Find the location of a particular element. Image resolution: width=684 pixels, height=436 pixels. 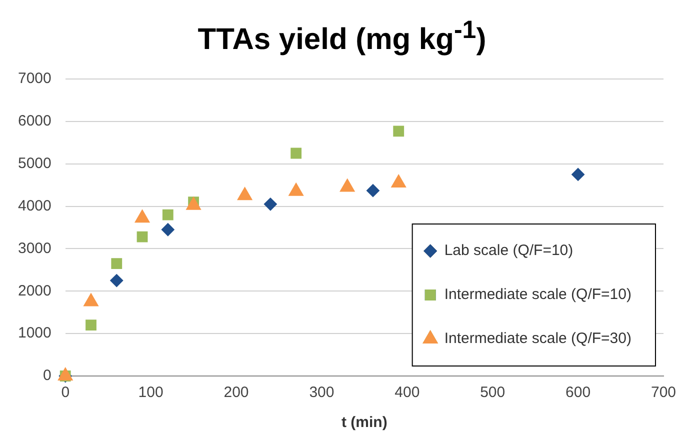

legend-label: Lab scale (Q/F=10) is located at coordinates (509, 251).